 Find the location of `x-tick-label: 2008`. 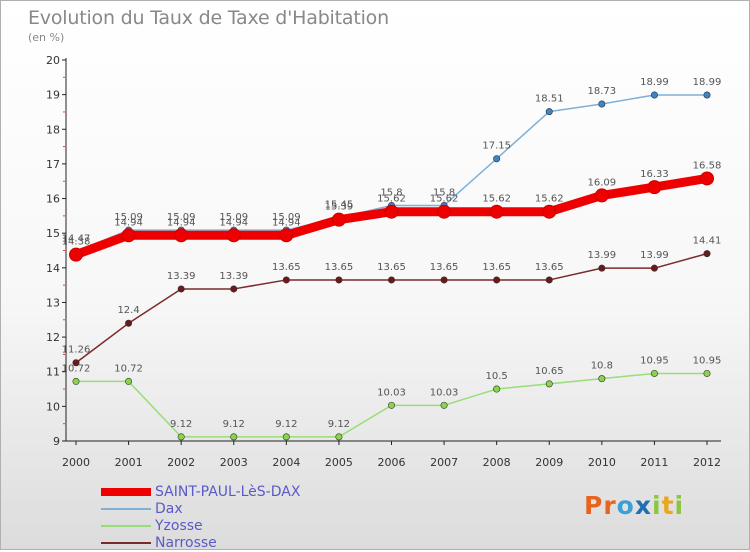

x-tick-label: 2008 is located at coordinates (497, 462).